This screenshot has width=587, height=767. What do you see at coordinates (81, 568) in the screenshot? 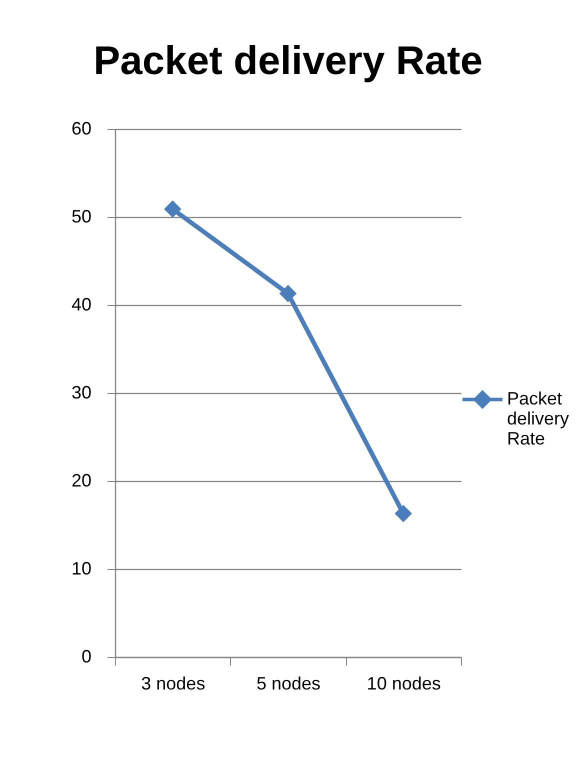
I see `y-tick-label: 10` at bounding box center [81, 568].